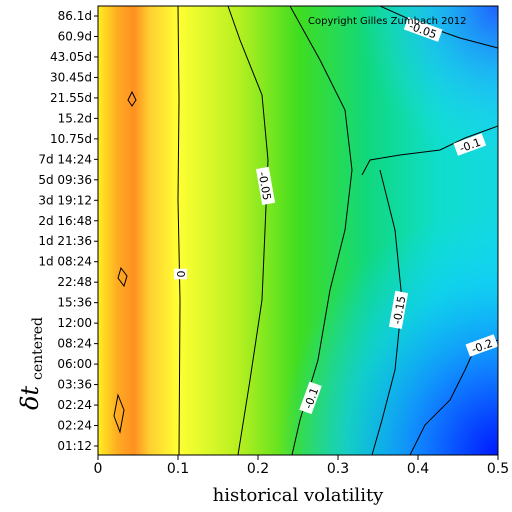 The height and width of the screenshot is (512, 512). Describe the element at coordinates (74, 385) in the screenshot. I see `y-tick-label: 03:36` at that location.